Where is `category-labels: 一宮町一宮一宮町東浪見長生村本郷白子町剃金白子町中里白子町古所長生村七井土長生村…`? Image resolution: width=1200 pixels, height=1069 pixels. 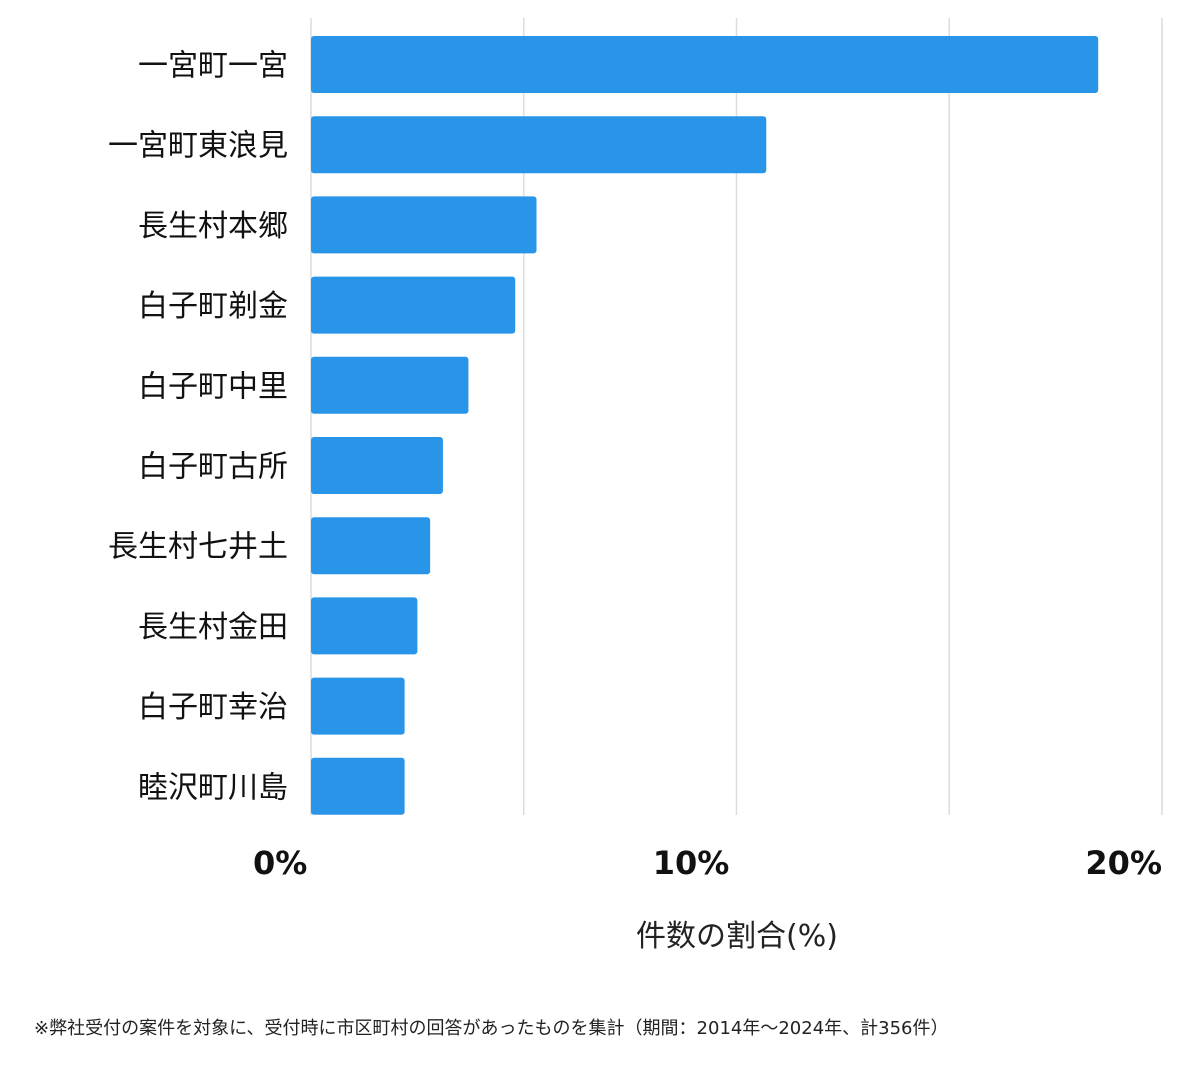 category-labels: 一宮町一宮一宮町東浪見長生村本郷白子町剃金白子町中里白子町古所長生村七井土長生村… is located at coordinates (198, 427).